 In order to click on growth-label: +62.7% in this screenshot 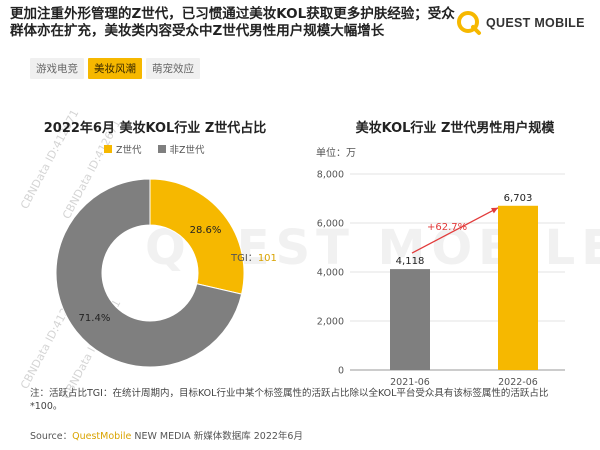, I will do `click(447, 227)`.